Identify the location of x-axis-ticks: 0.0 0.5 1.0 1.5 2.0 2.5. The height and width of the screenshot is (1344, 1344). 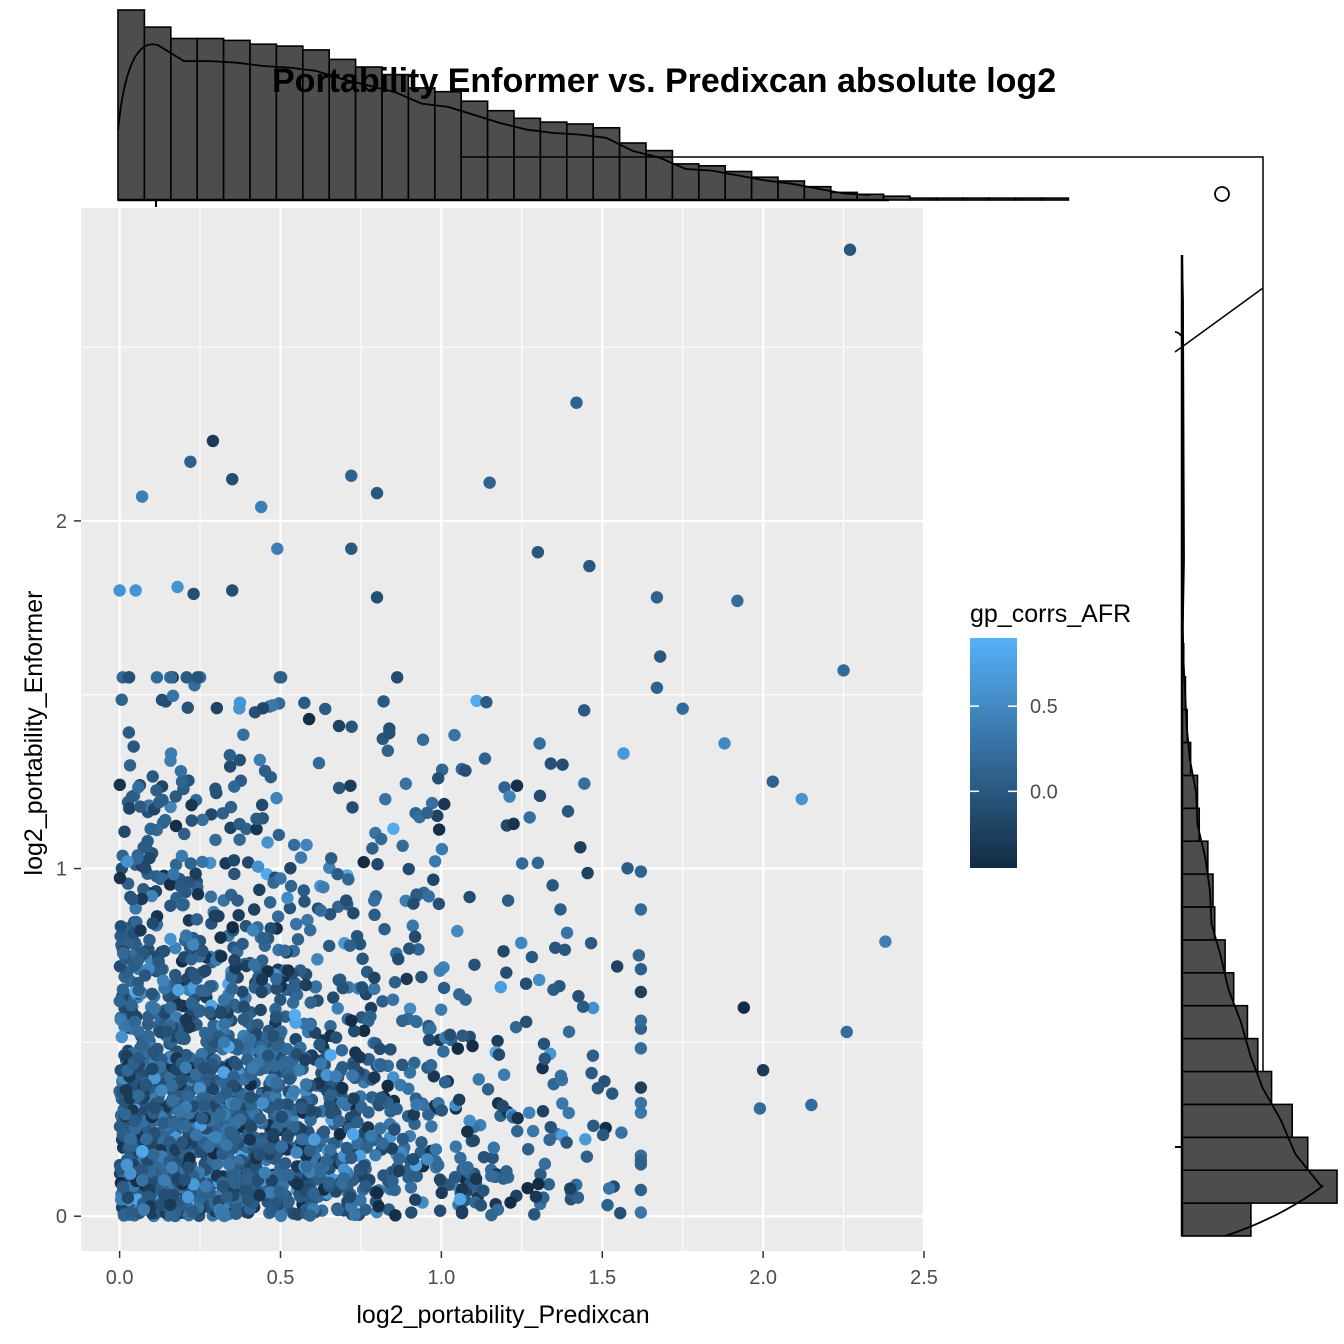
(522, 1270).